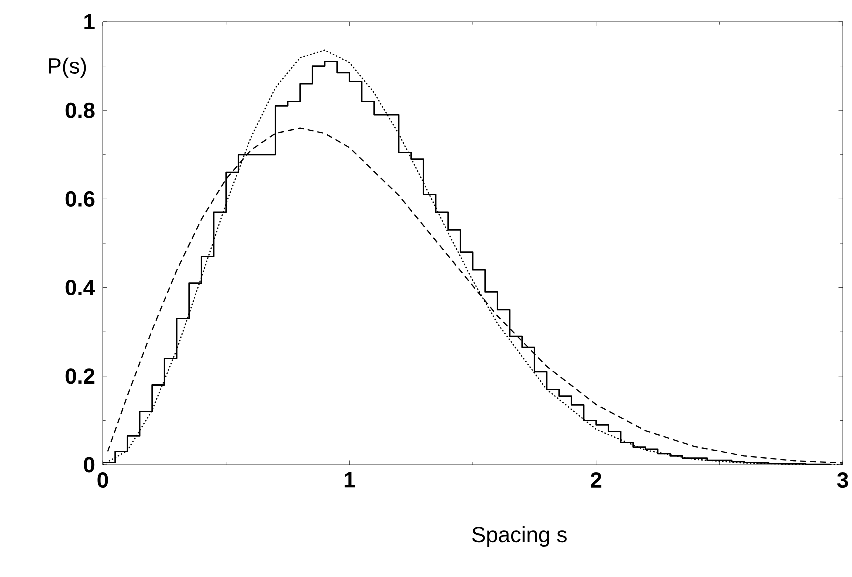 The image size is (852, 577). Describe the element at coordinates (81, 288) in the screenshot. I see `y-tick-label: 0.4` at that location.